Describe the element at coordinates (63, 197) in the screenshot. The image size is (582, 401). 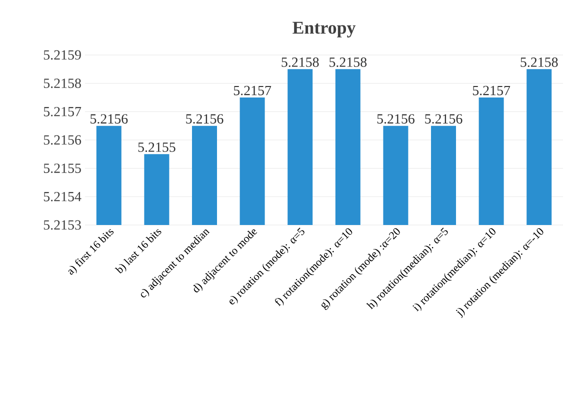
I see `y-tick-label: 5.2154` at that location.